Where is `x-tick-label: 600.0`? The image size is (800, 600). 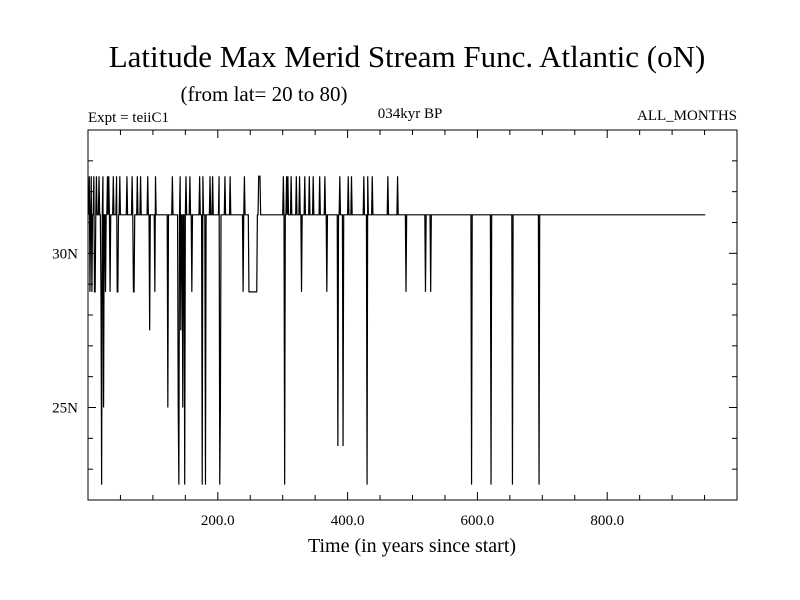
x-tick-label: 600.0 is located at coordinates (478, 521).